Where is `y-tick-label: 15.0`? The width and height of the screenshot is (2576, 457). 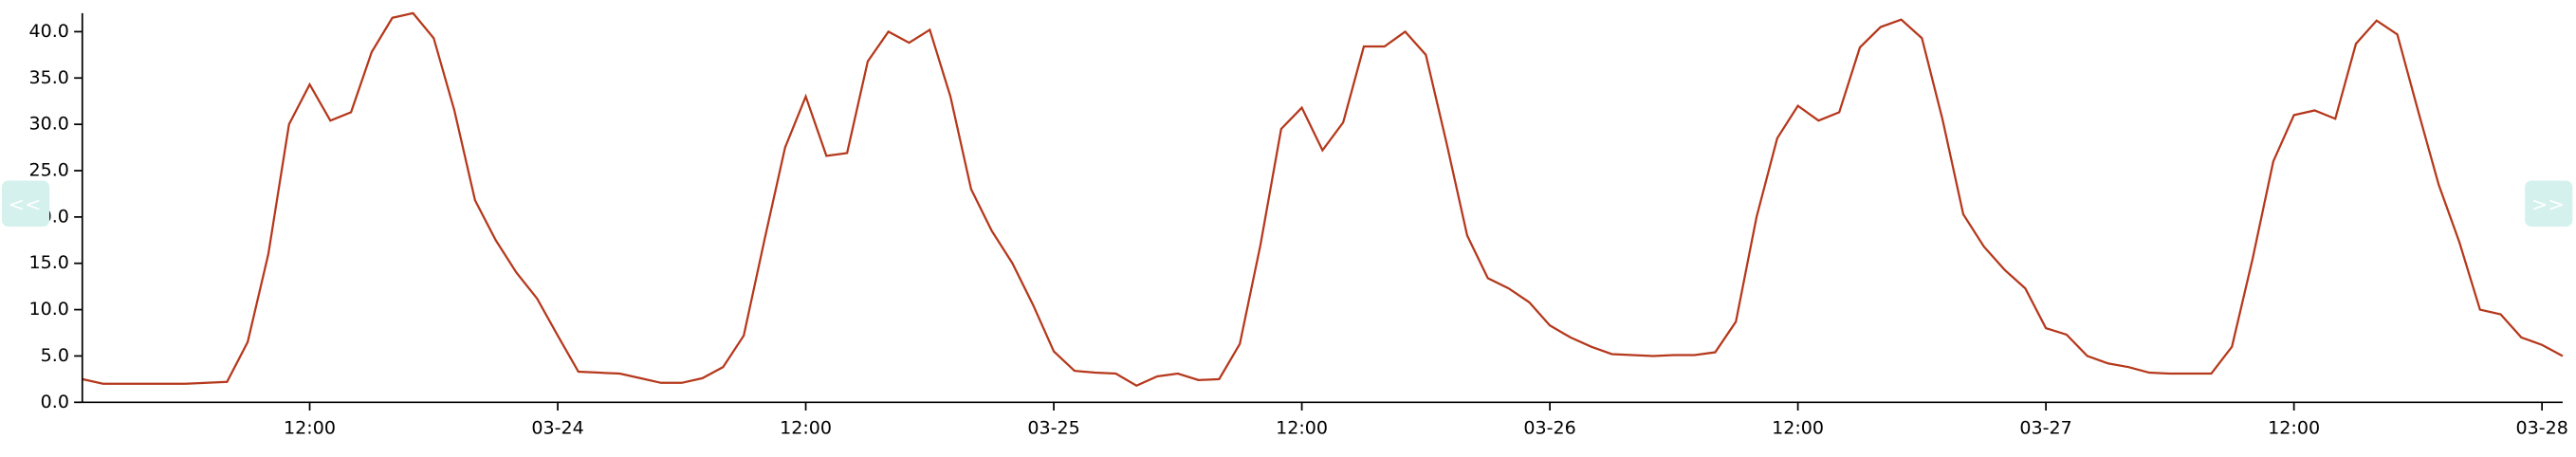 y-tick-label: 15.0 is located at coordinates (49, 262).